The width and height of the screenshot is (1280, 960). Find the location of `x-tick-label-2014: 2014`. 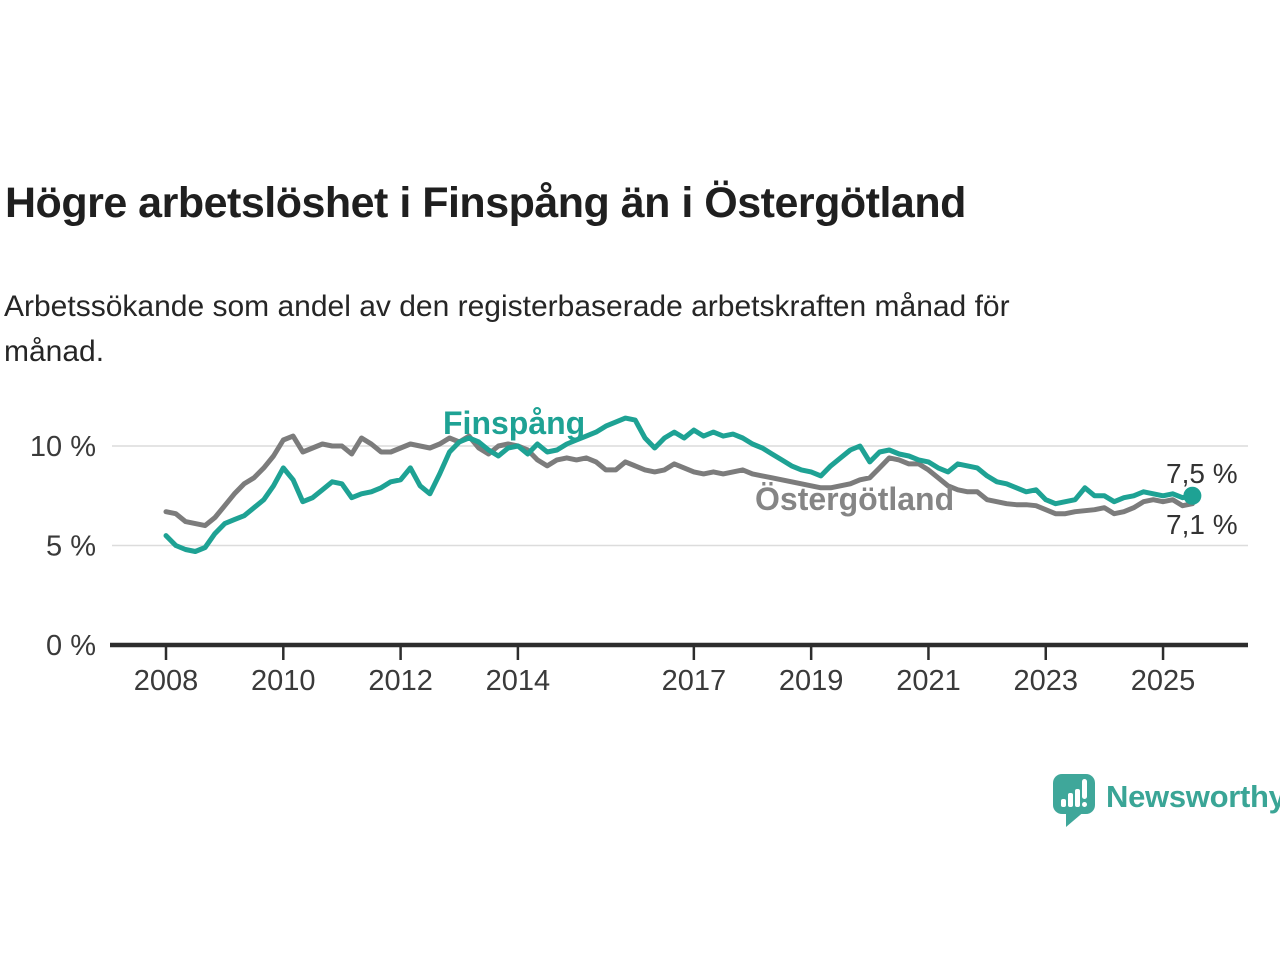

x-tick-label-2014: 2014 is located at coordinates (518, 681).